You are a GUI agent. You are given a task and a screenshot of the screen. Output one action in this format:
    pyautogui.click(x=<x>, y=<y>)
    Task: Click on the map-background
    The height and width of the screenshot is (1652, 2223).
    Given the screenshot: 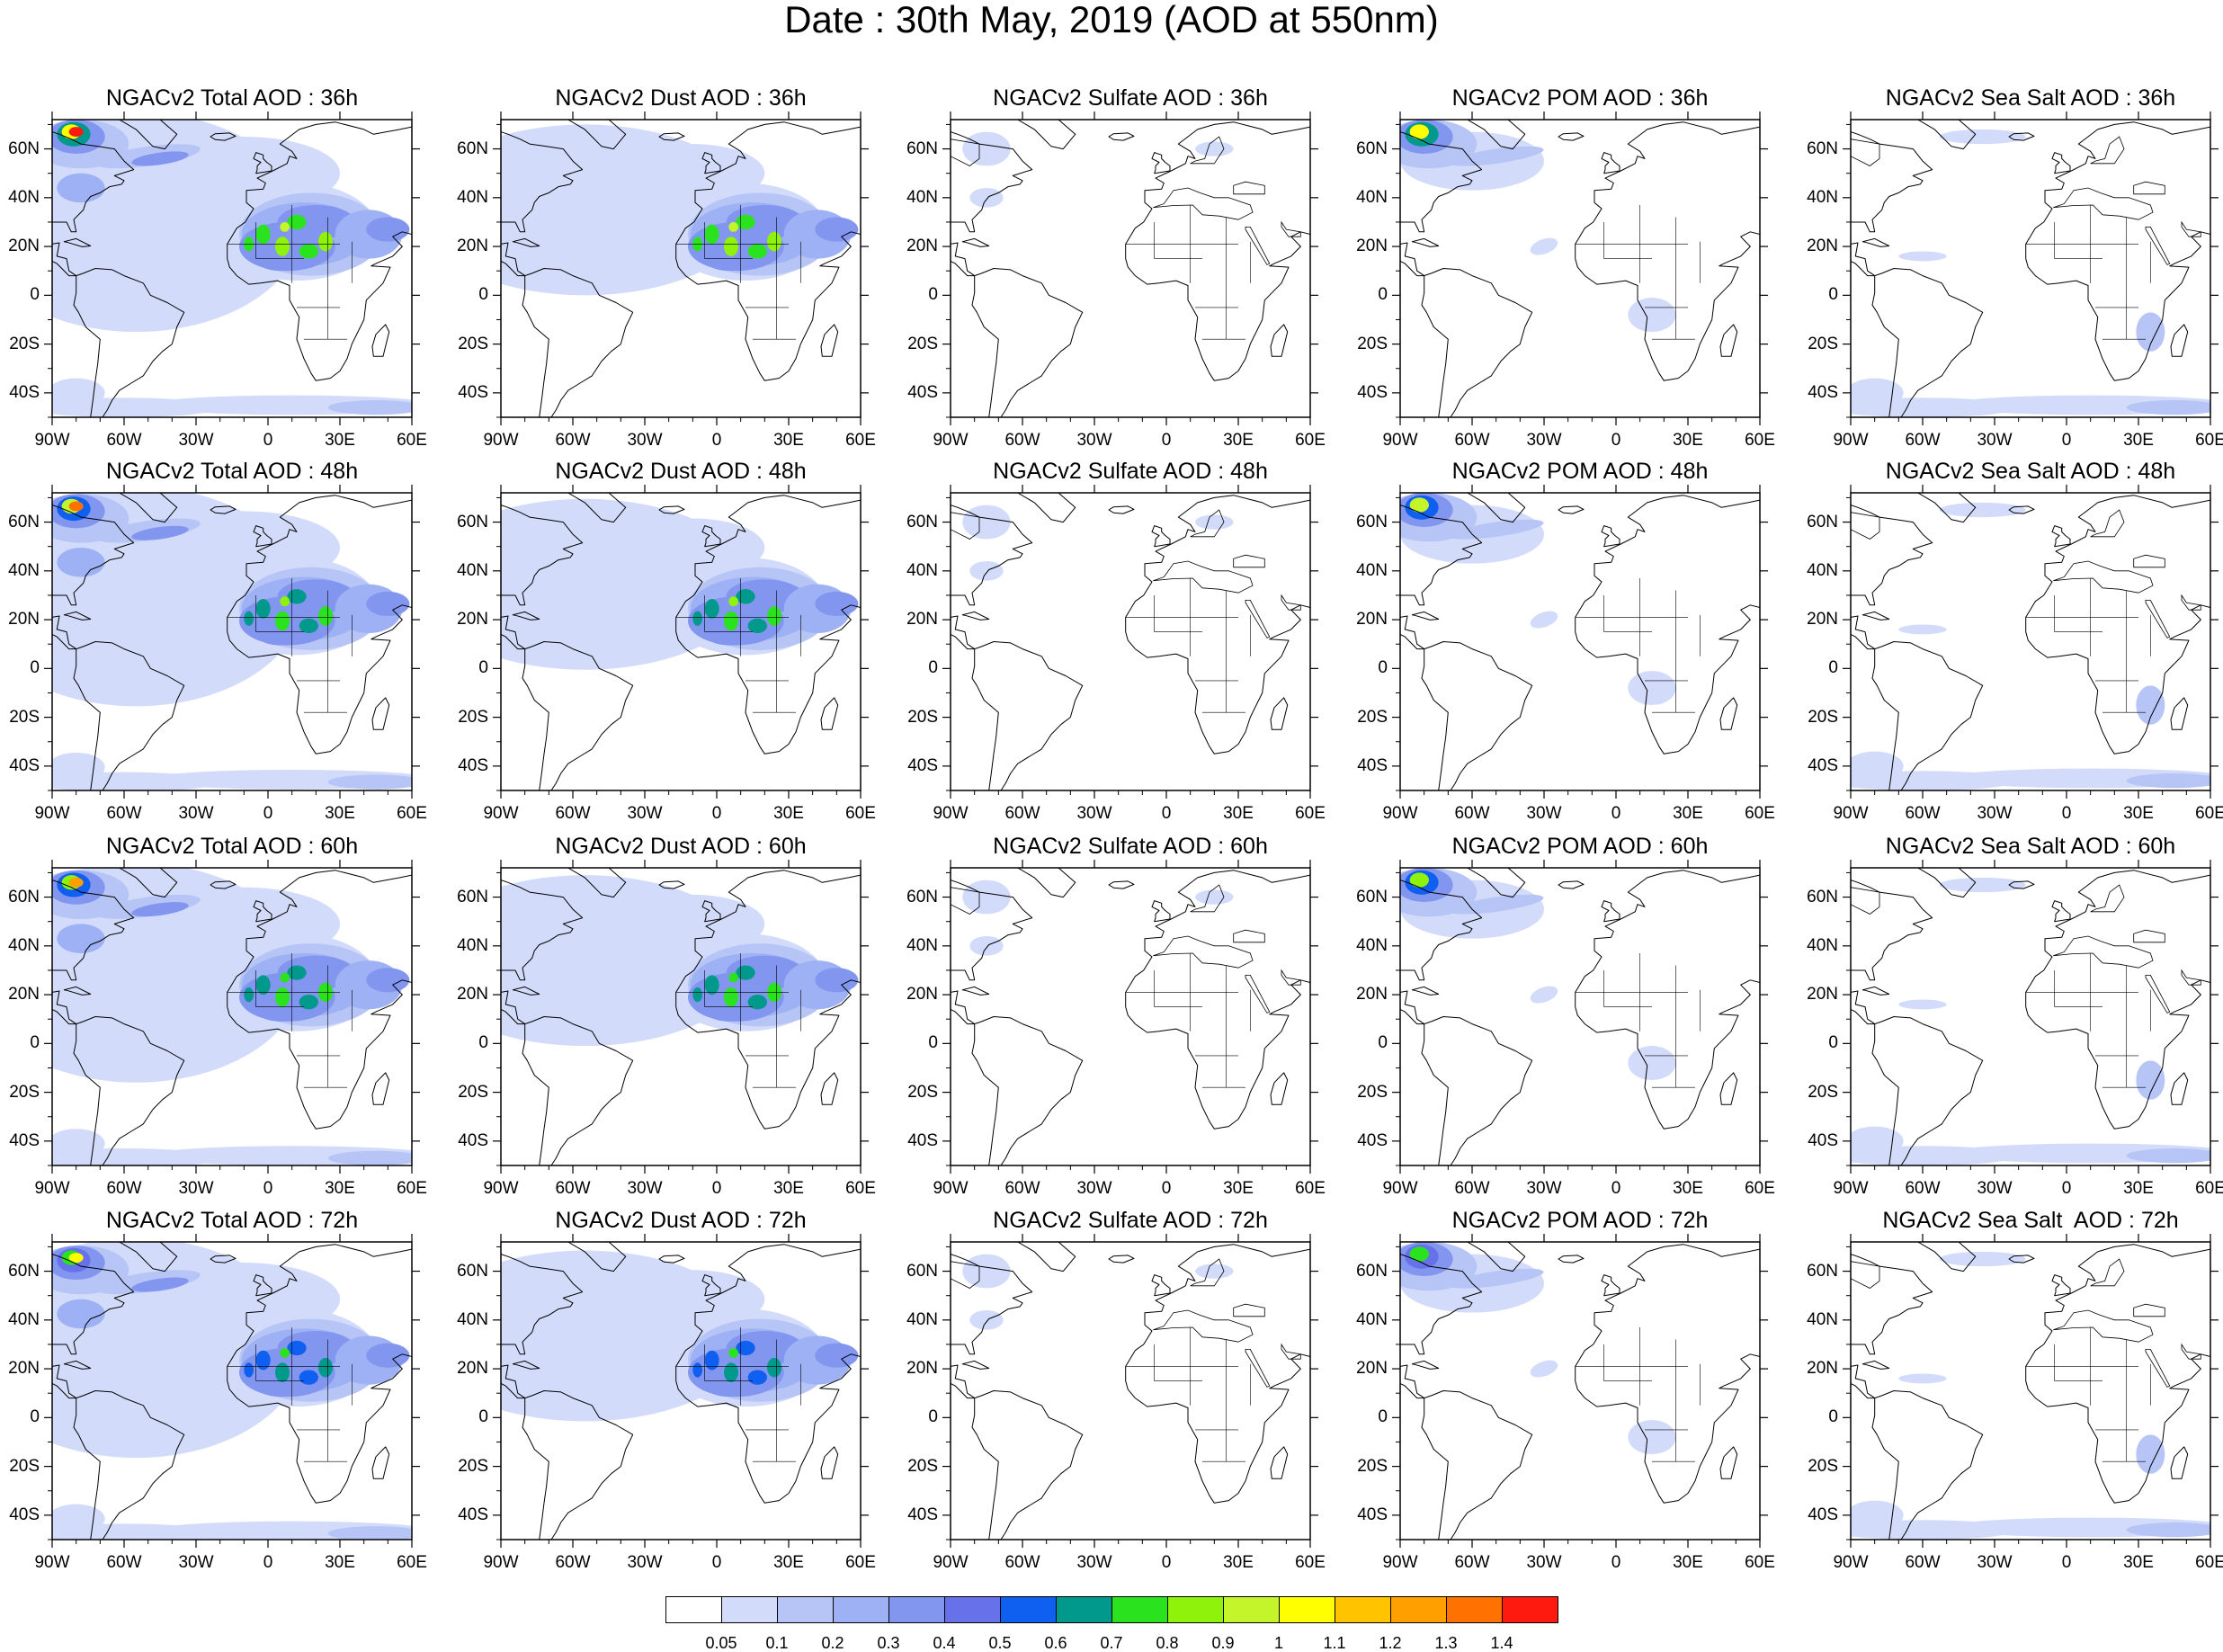 What is the action you would take?
    pyautogui.click(x=1130, y=1016)
    